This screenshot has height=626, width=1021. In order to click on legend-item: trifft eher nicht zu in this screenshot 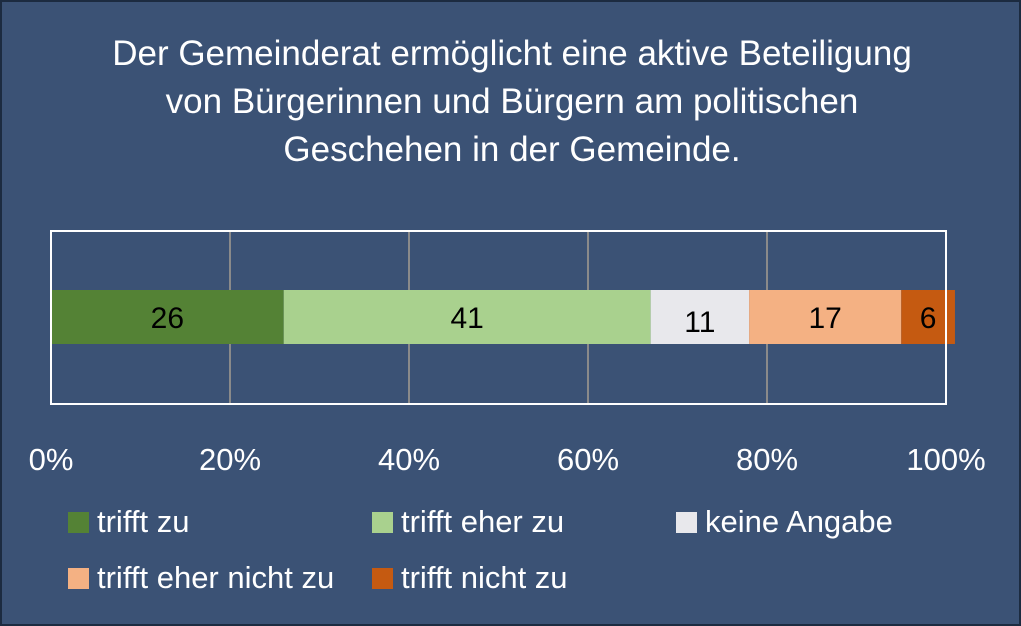, I will do `click(201, 578)`.